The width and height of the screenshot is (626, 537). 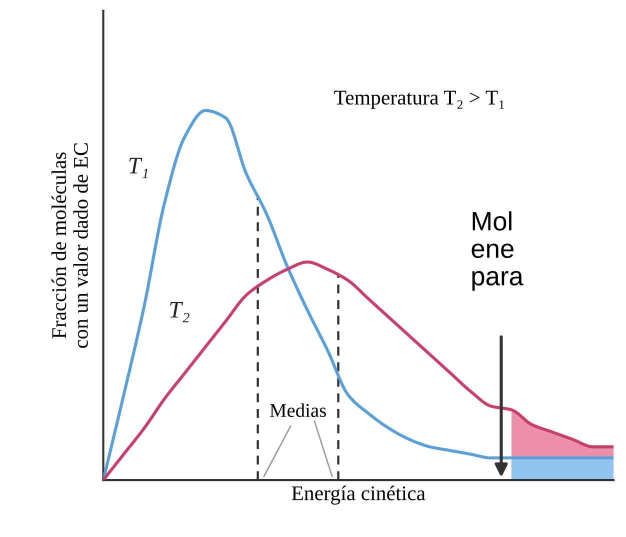 I want to click on annotation: Mol ene para, so click(x=498, y=251).